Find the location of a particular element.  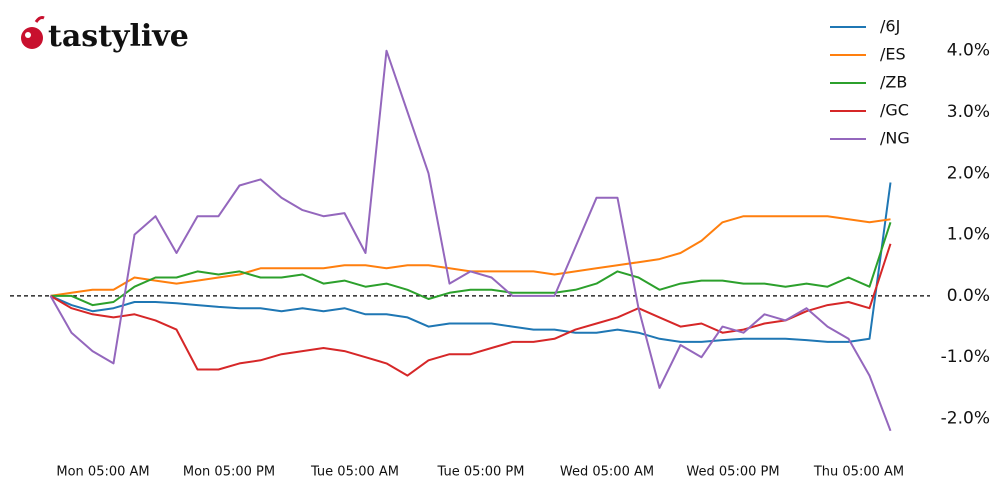

legend-label: /ES is located at coordinates (893, 54).